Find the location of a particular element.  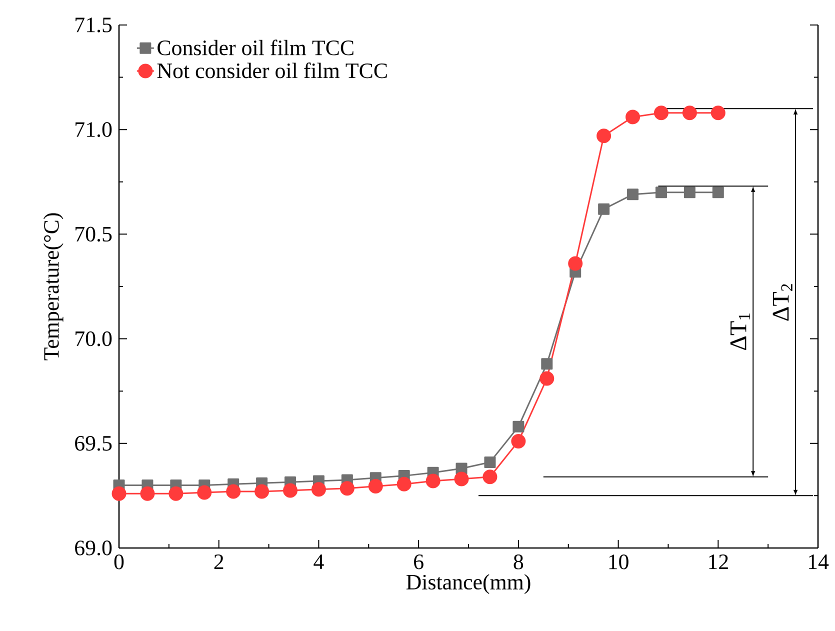

x-tick-label: 0 is located at coordinates (119, 562).